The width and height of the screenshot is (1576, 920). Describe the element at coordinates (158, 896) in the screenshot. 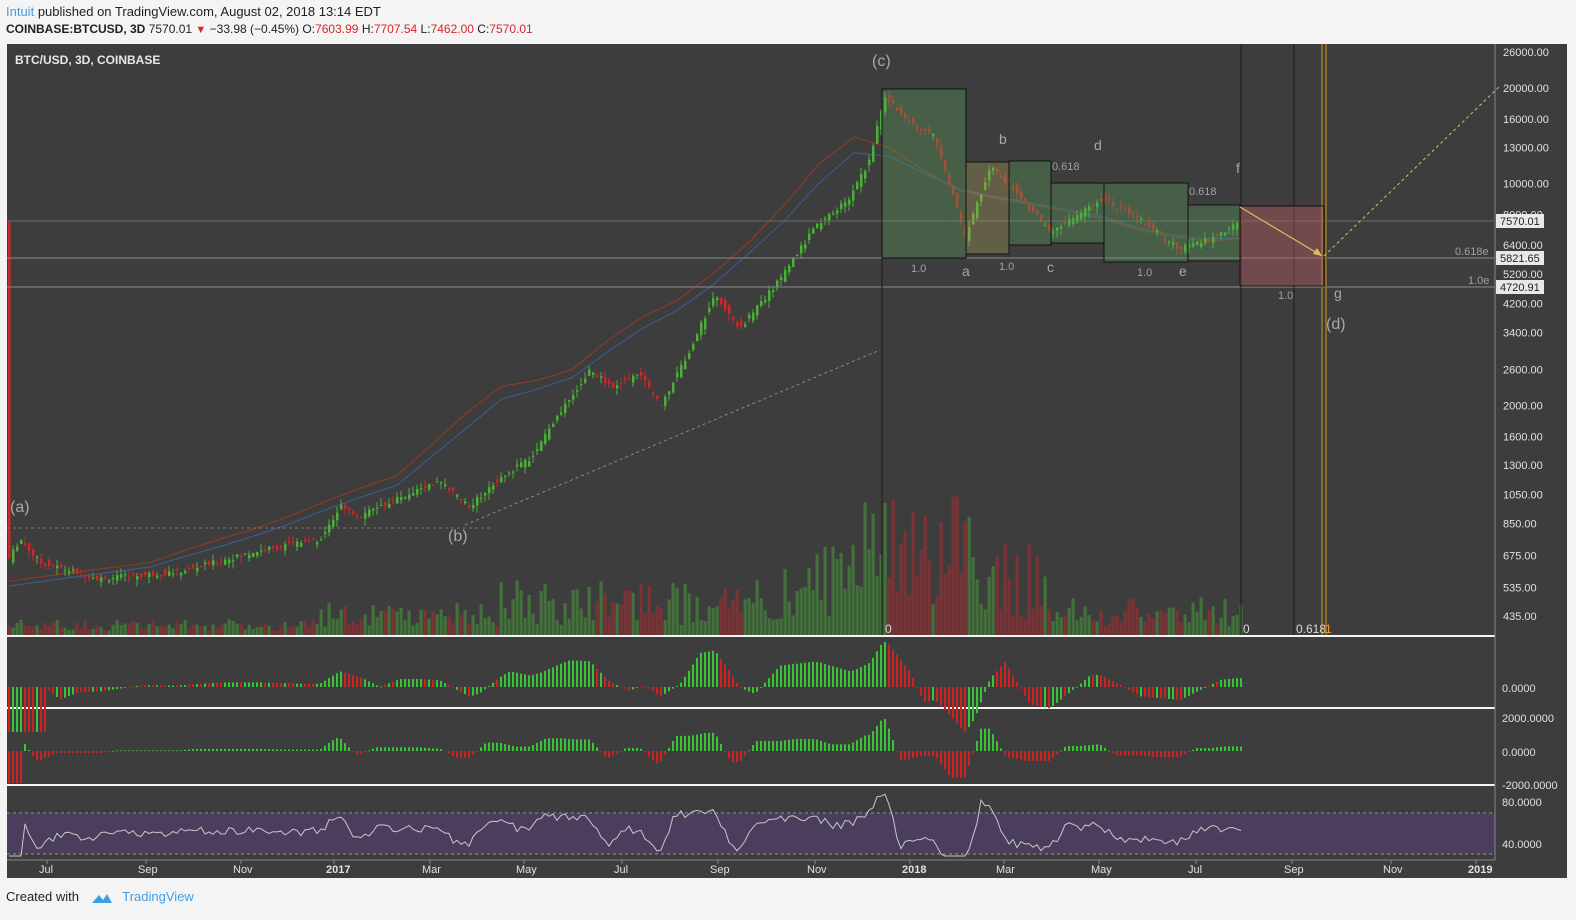

I see `tradingview-link: TradingView` at that location.